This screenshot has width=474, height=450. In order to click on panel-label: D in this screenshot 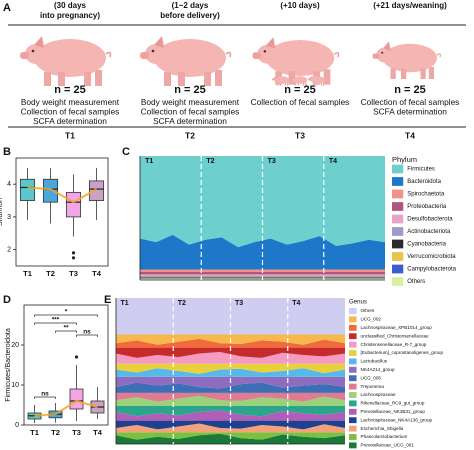, I will do `click(7, 300)`.